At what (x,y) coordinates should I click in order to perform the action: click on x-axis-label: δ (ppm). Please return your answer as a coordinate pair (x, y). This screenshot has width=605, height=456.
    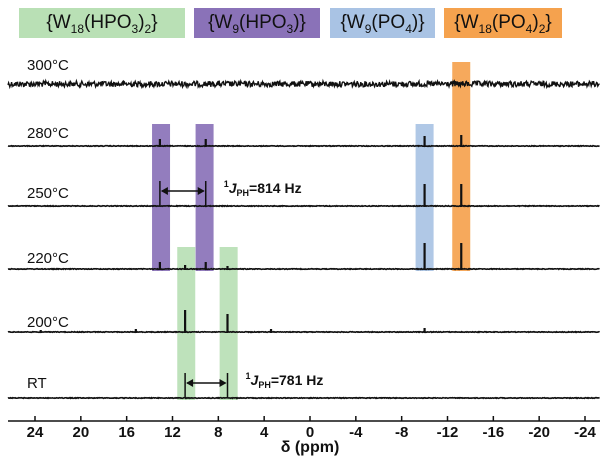
    Looking at the image, I should click on (310, 447).